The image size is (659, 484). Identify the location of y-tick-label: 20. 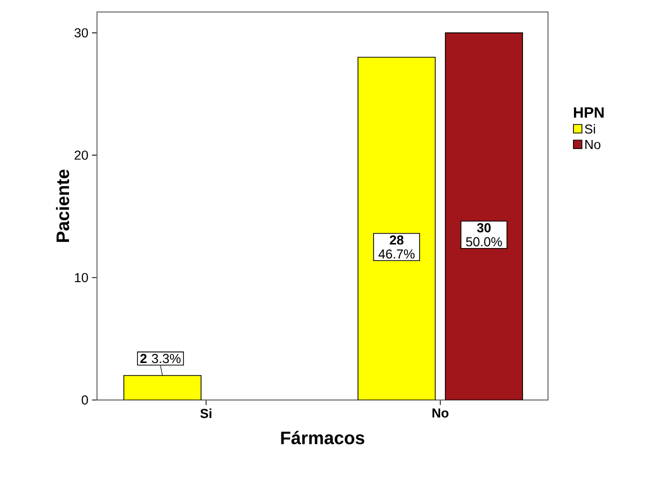
(81, 155).